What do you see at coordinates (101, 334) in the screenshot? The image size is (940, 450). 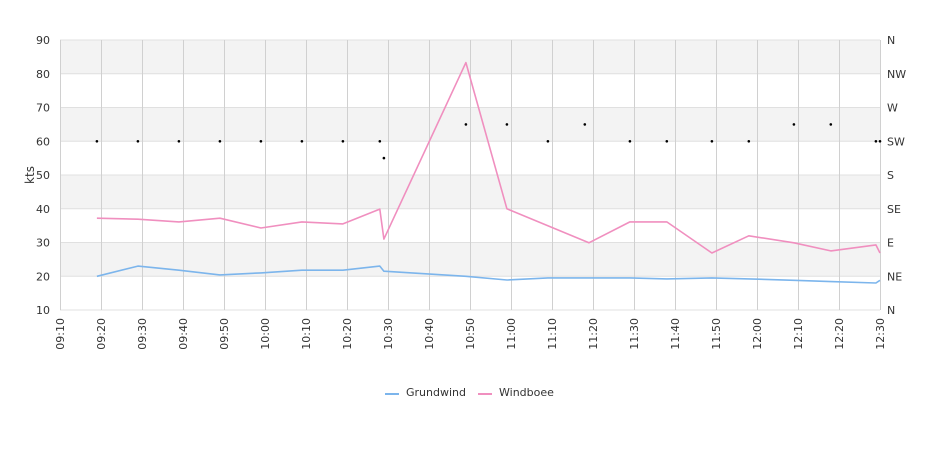 I see `x-tick-label: 09:20` at bounding box center [101, 334].